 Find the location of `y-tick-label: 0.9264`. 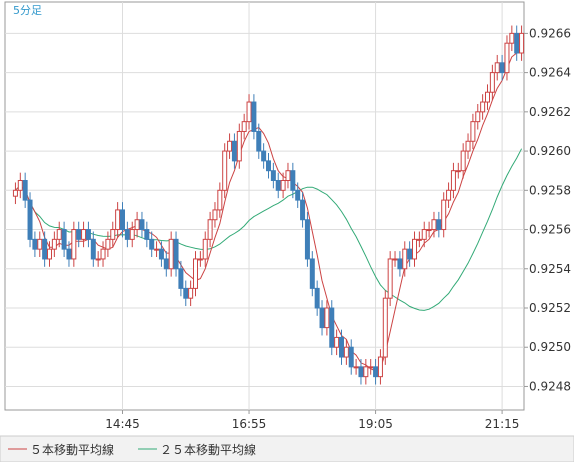

y-tick-label: 0.9264 is located at coordinates (550, 73).